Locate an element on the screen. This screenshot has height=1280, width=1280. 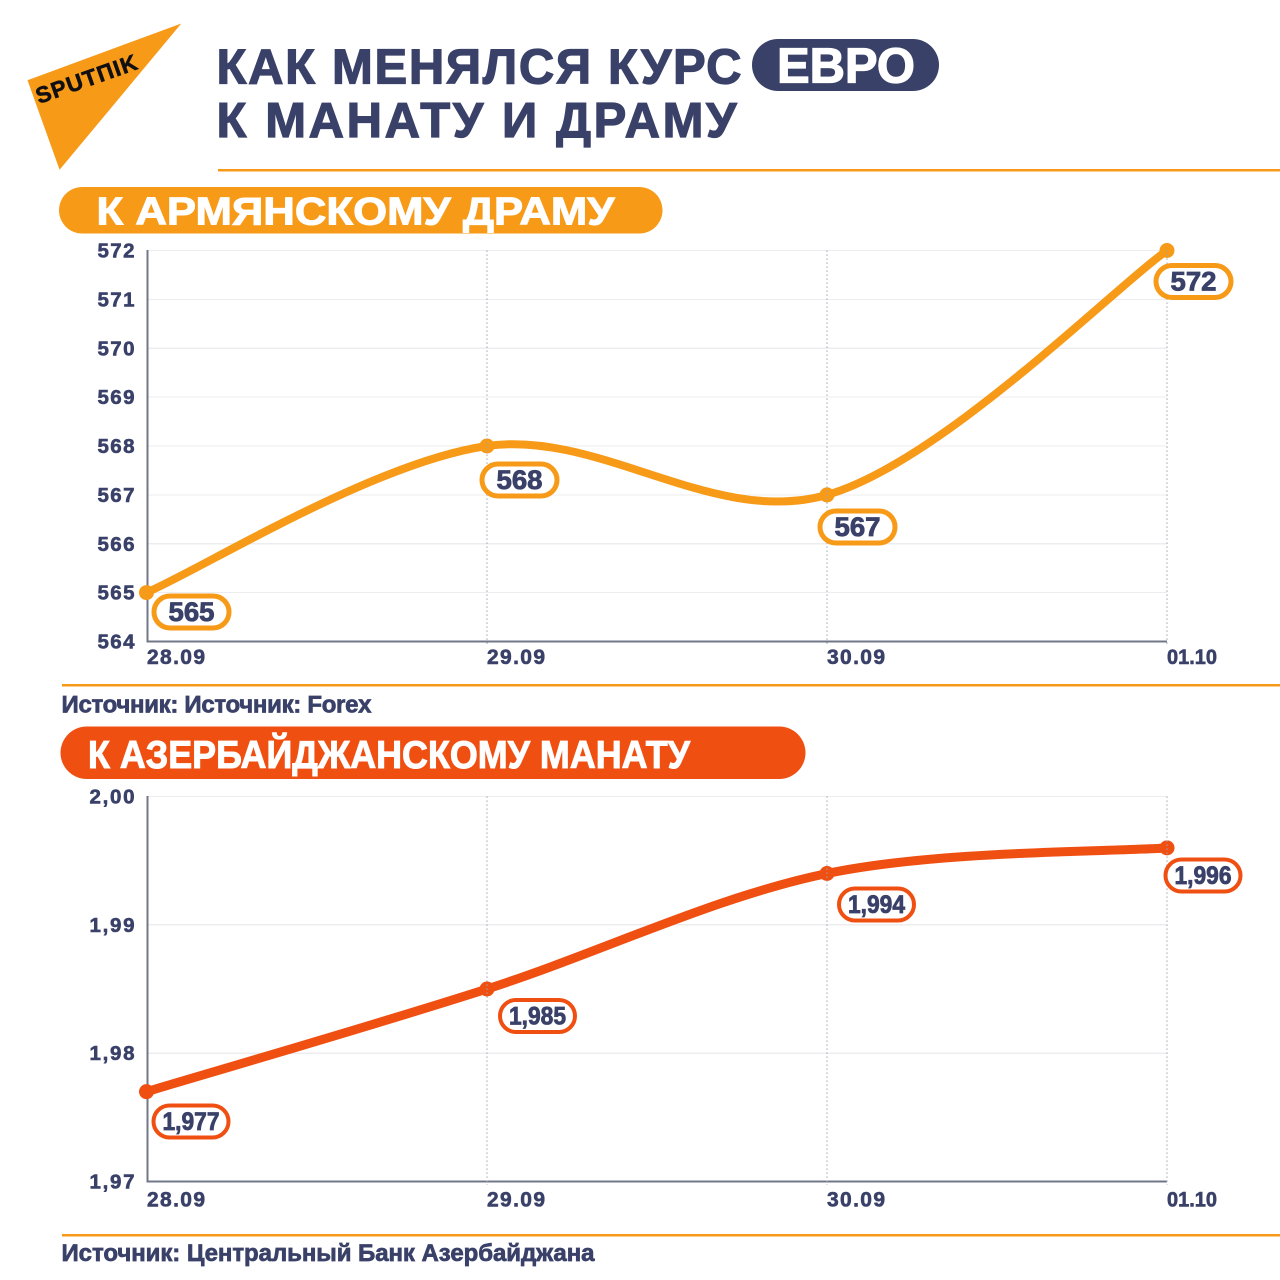
svg-text: 566 is located at coordinates (116, 544).